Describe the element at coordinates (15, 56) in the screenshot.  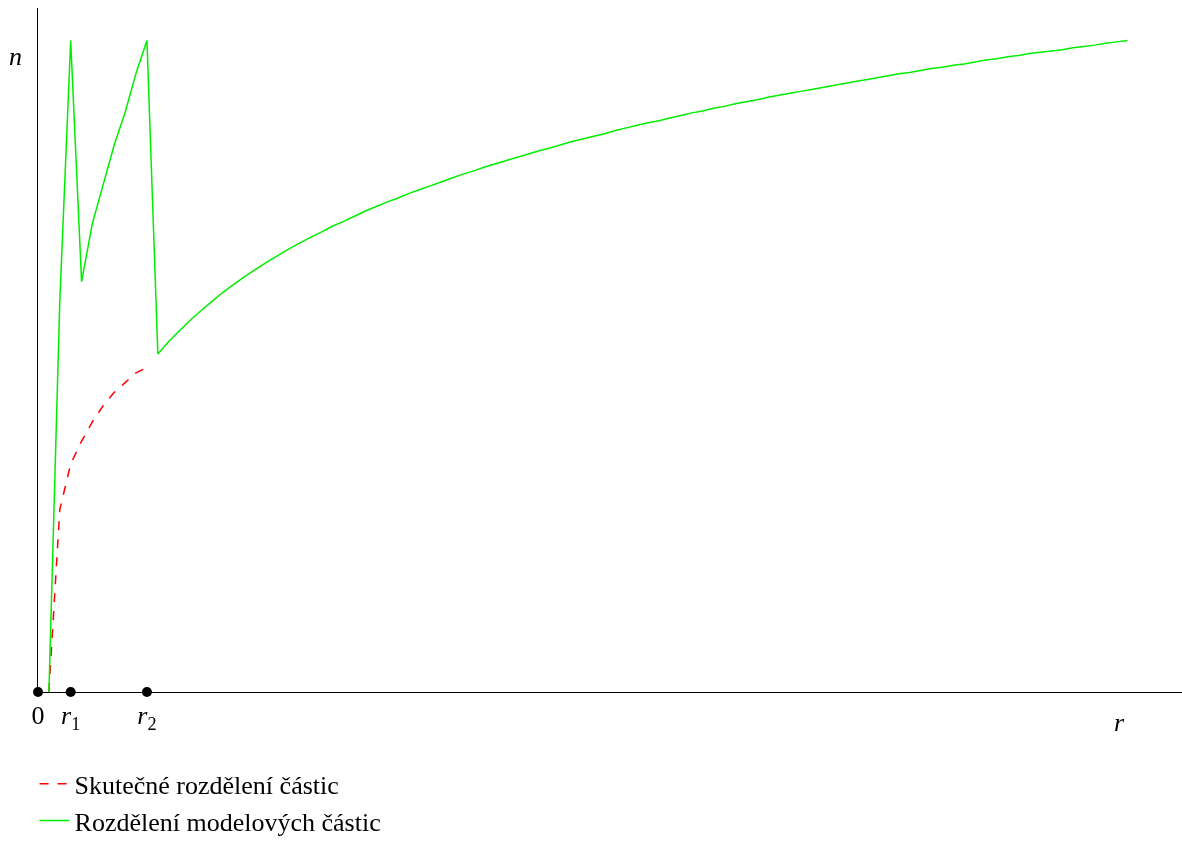
I see `y-axis-title: n` at that location.